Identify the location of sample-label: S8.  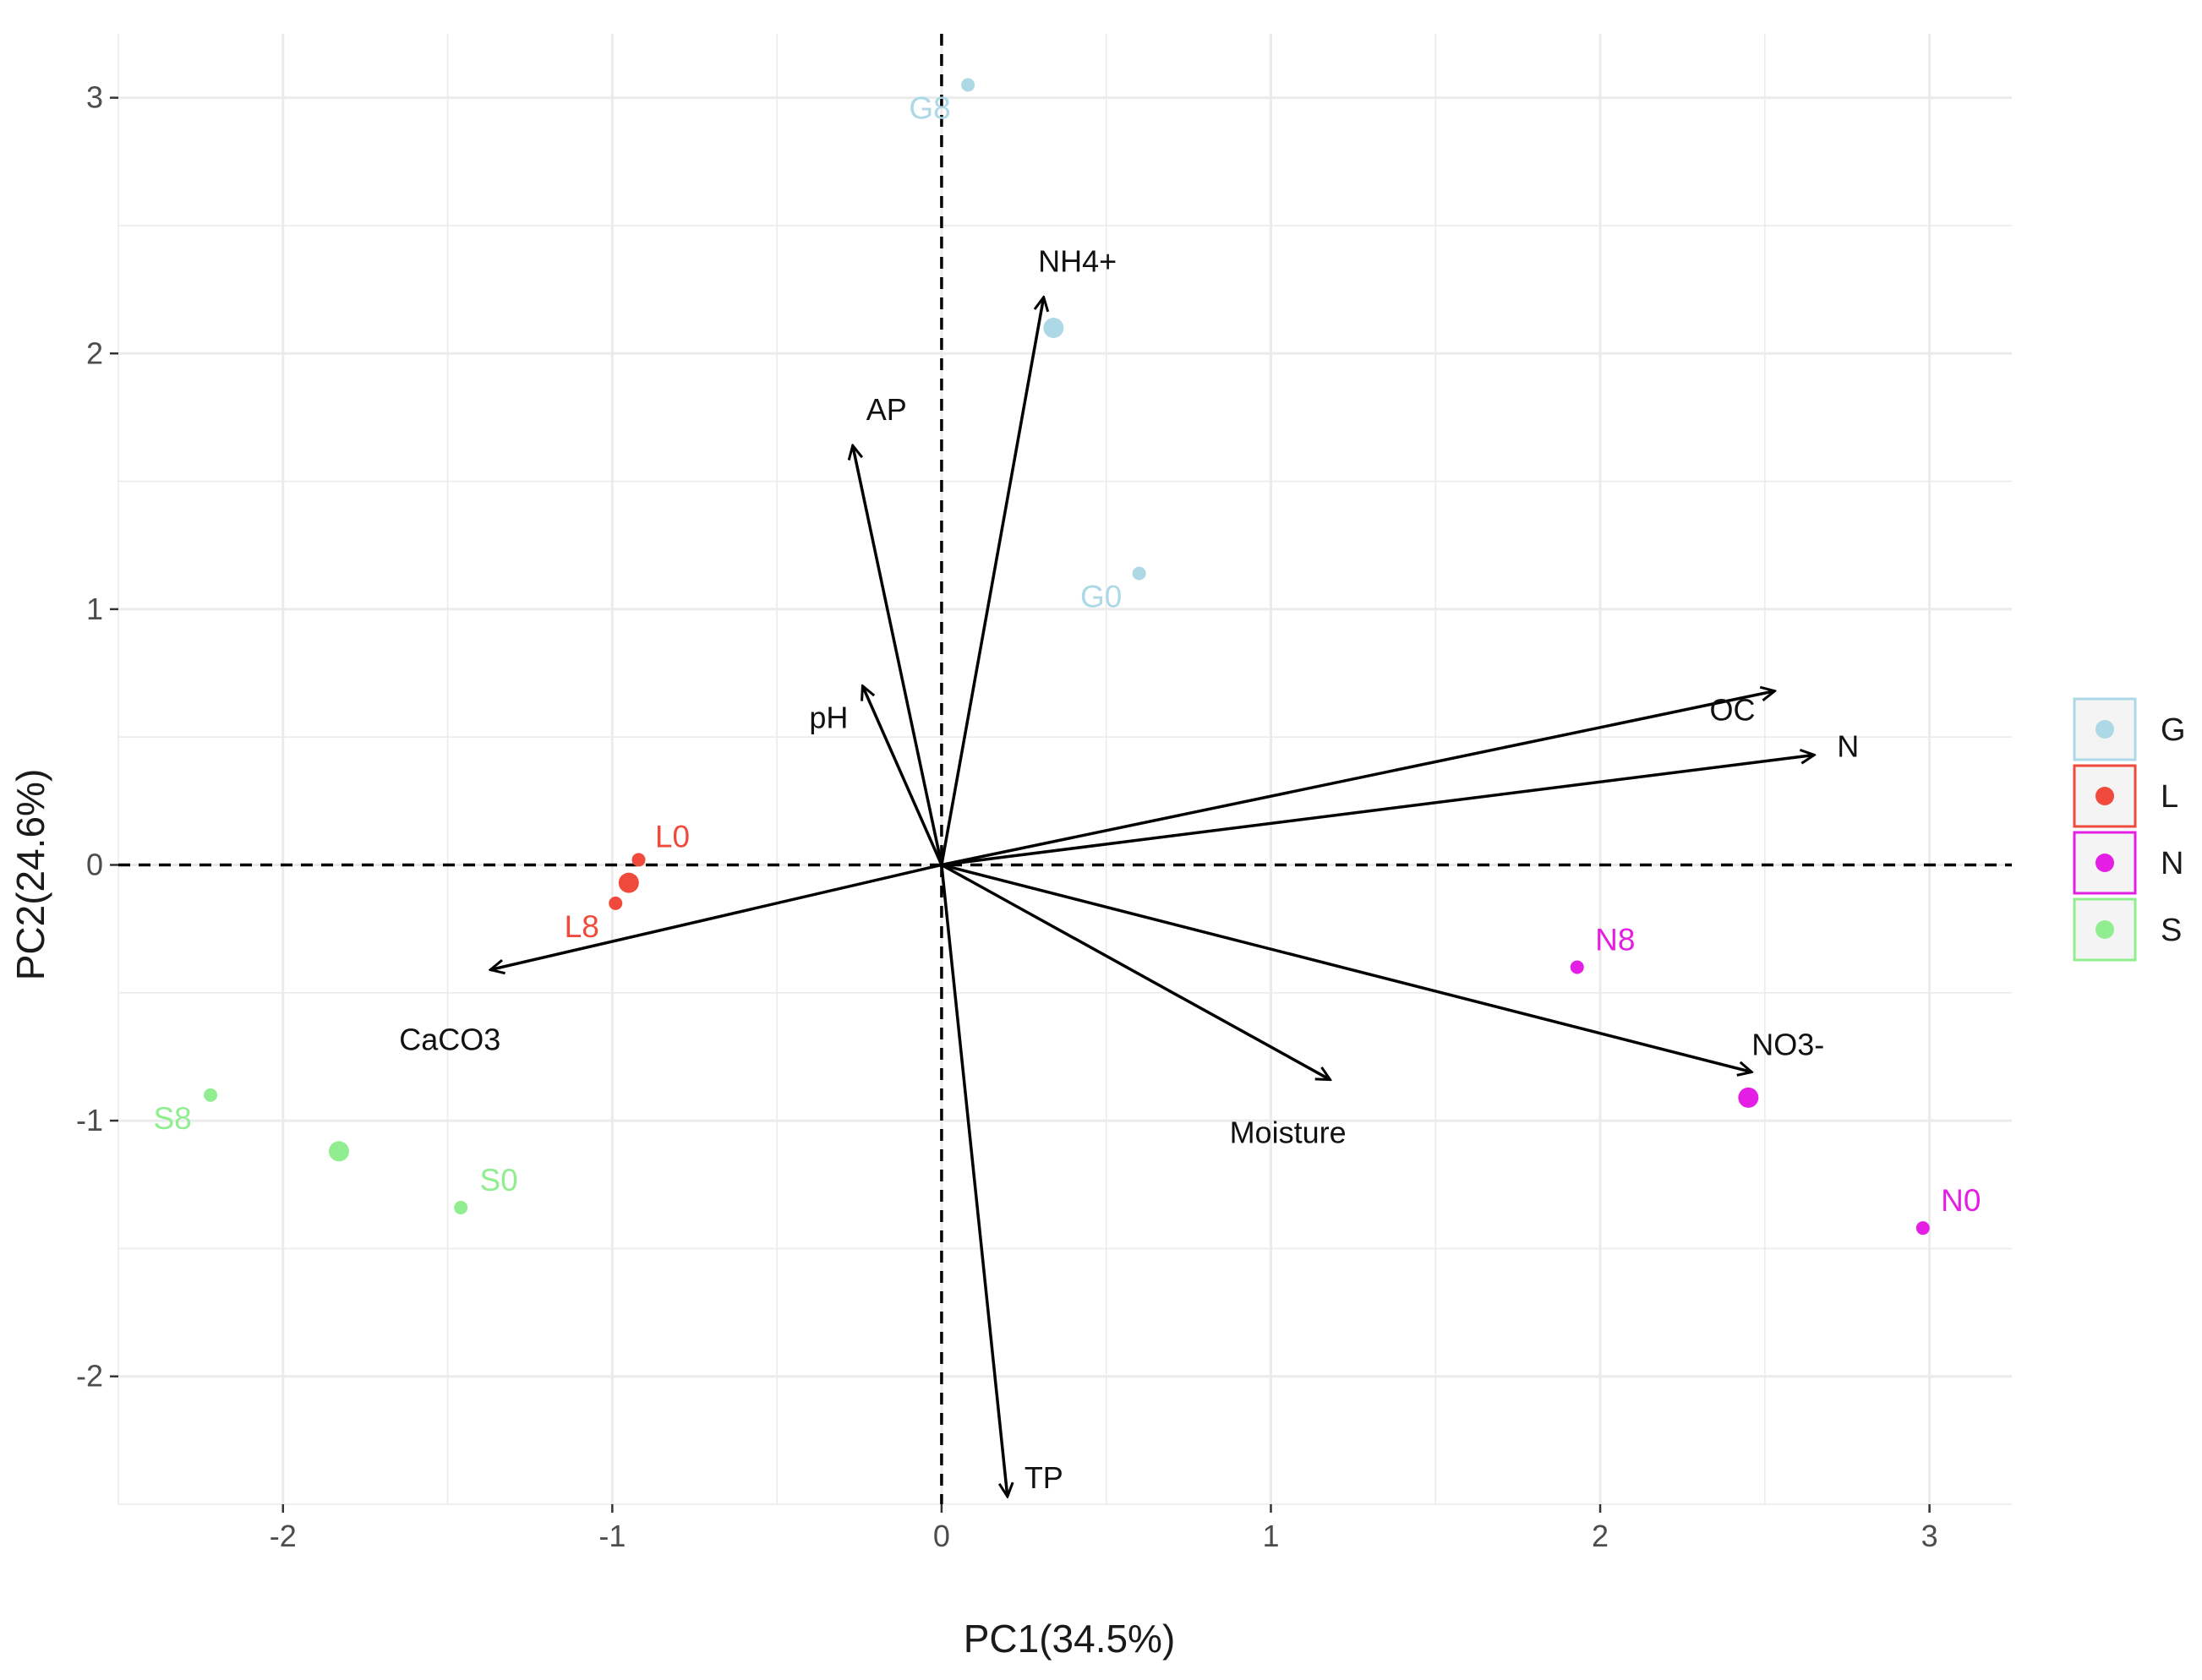
(172, 1118).